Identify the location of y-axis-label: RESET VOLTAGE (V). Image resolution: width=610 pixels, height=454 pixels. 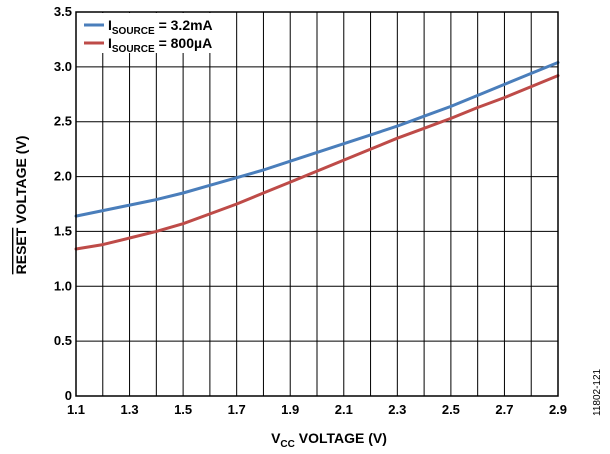
(21, 205).